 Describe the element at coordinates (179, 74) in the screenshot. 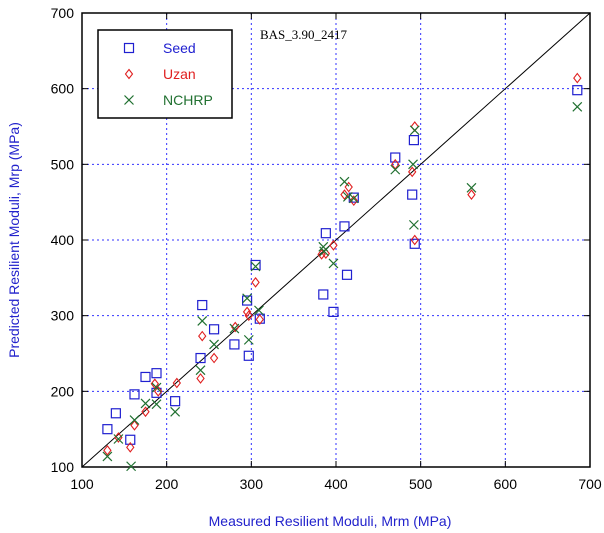

I see `legend-label-uzan: Uzan` at that location.